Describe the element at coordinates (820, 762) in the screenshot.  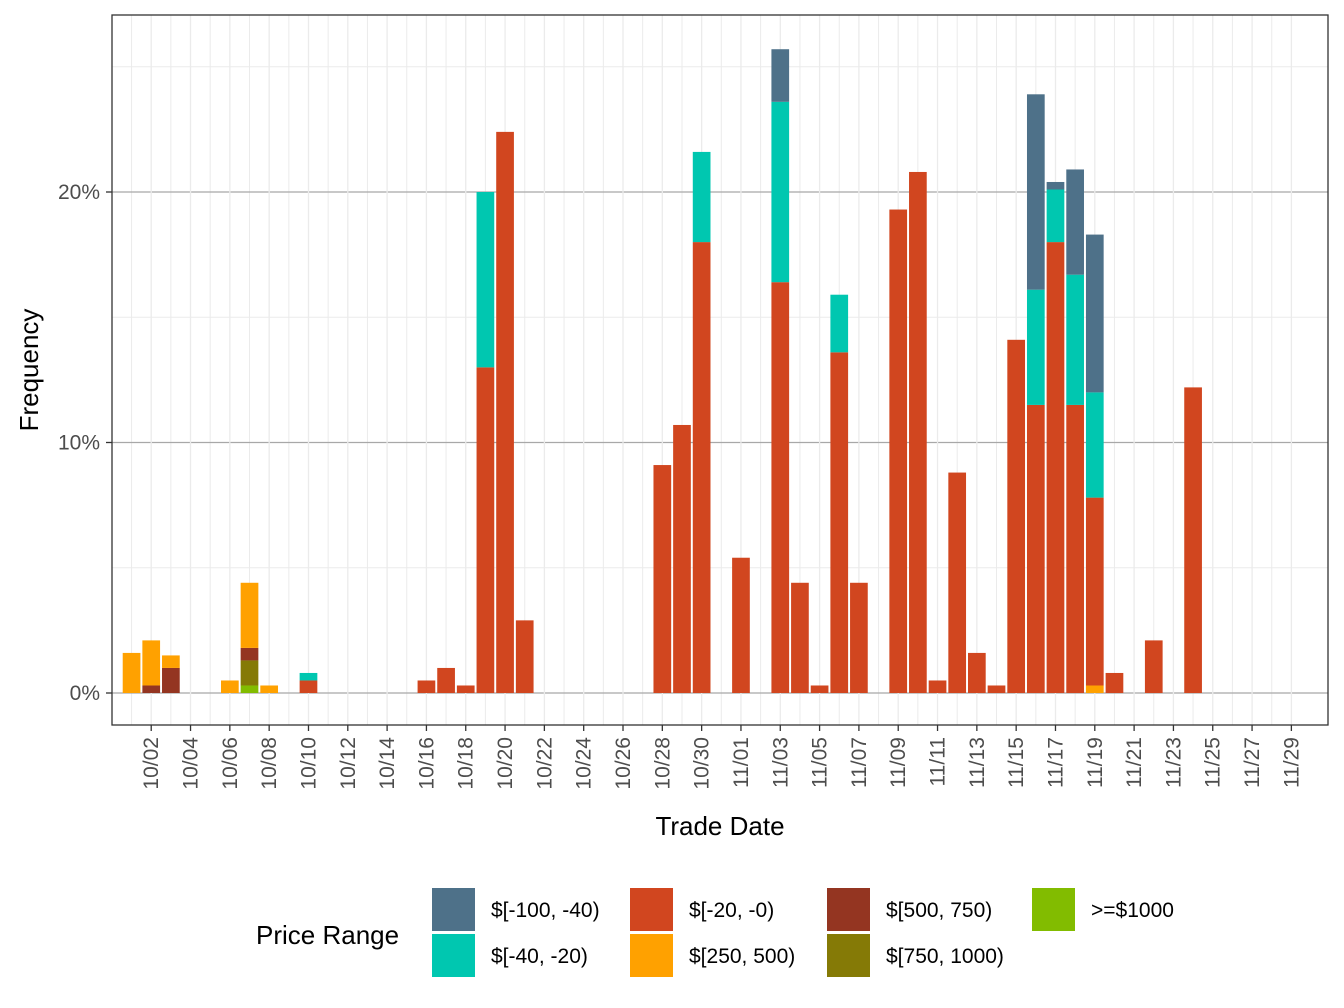
I see `x-tick-label: 11/05` at that location.